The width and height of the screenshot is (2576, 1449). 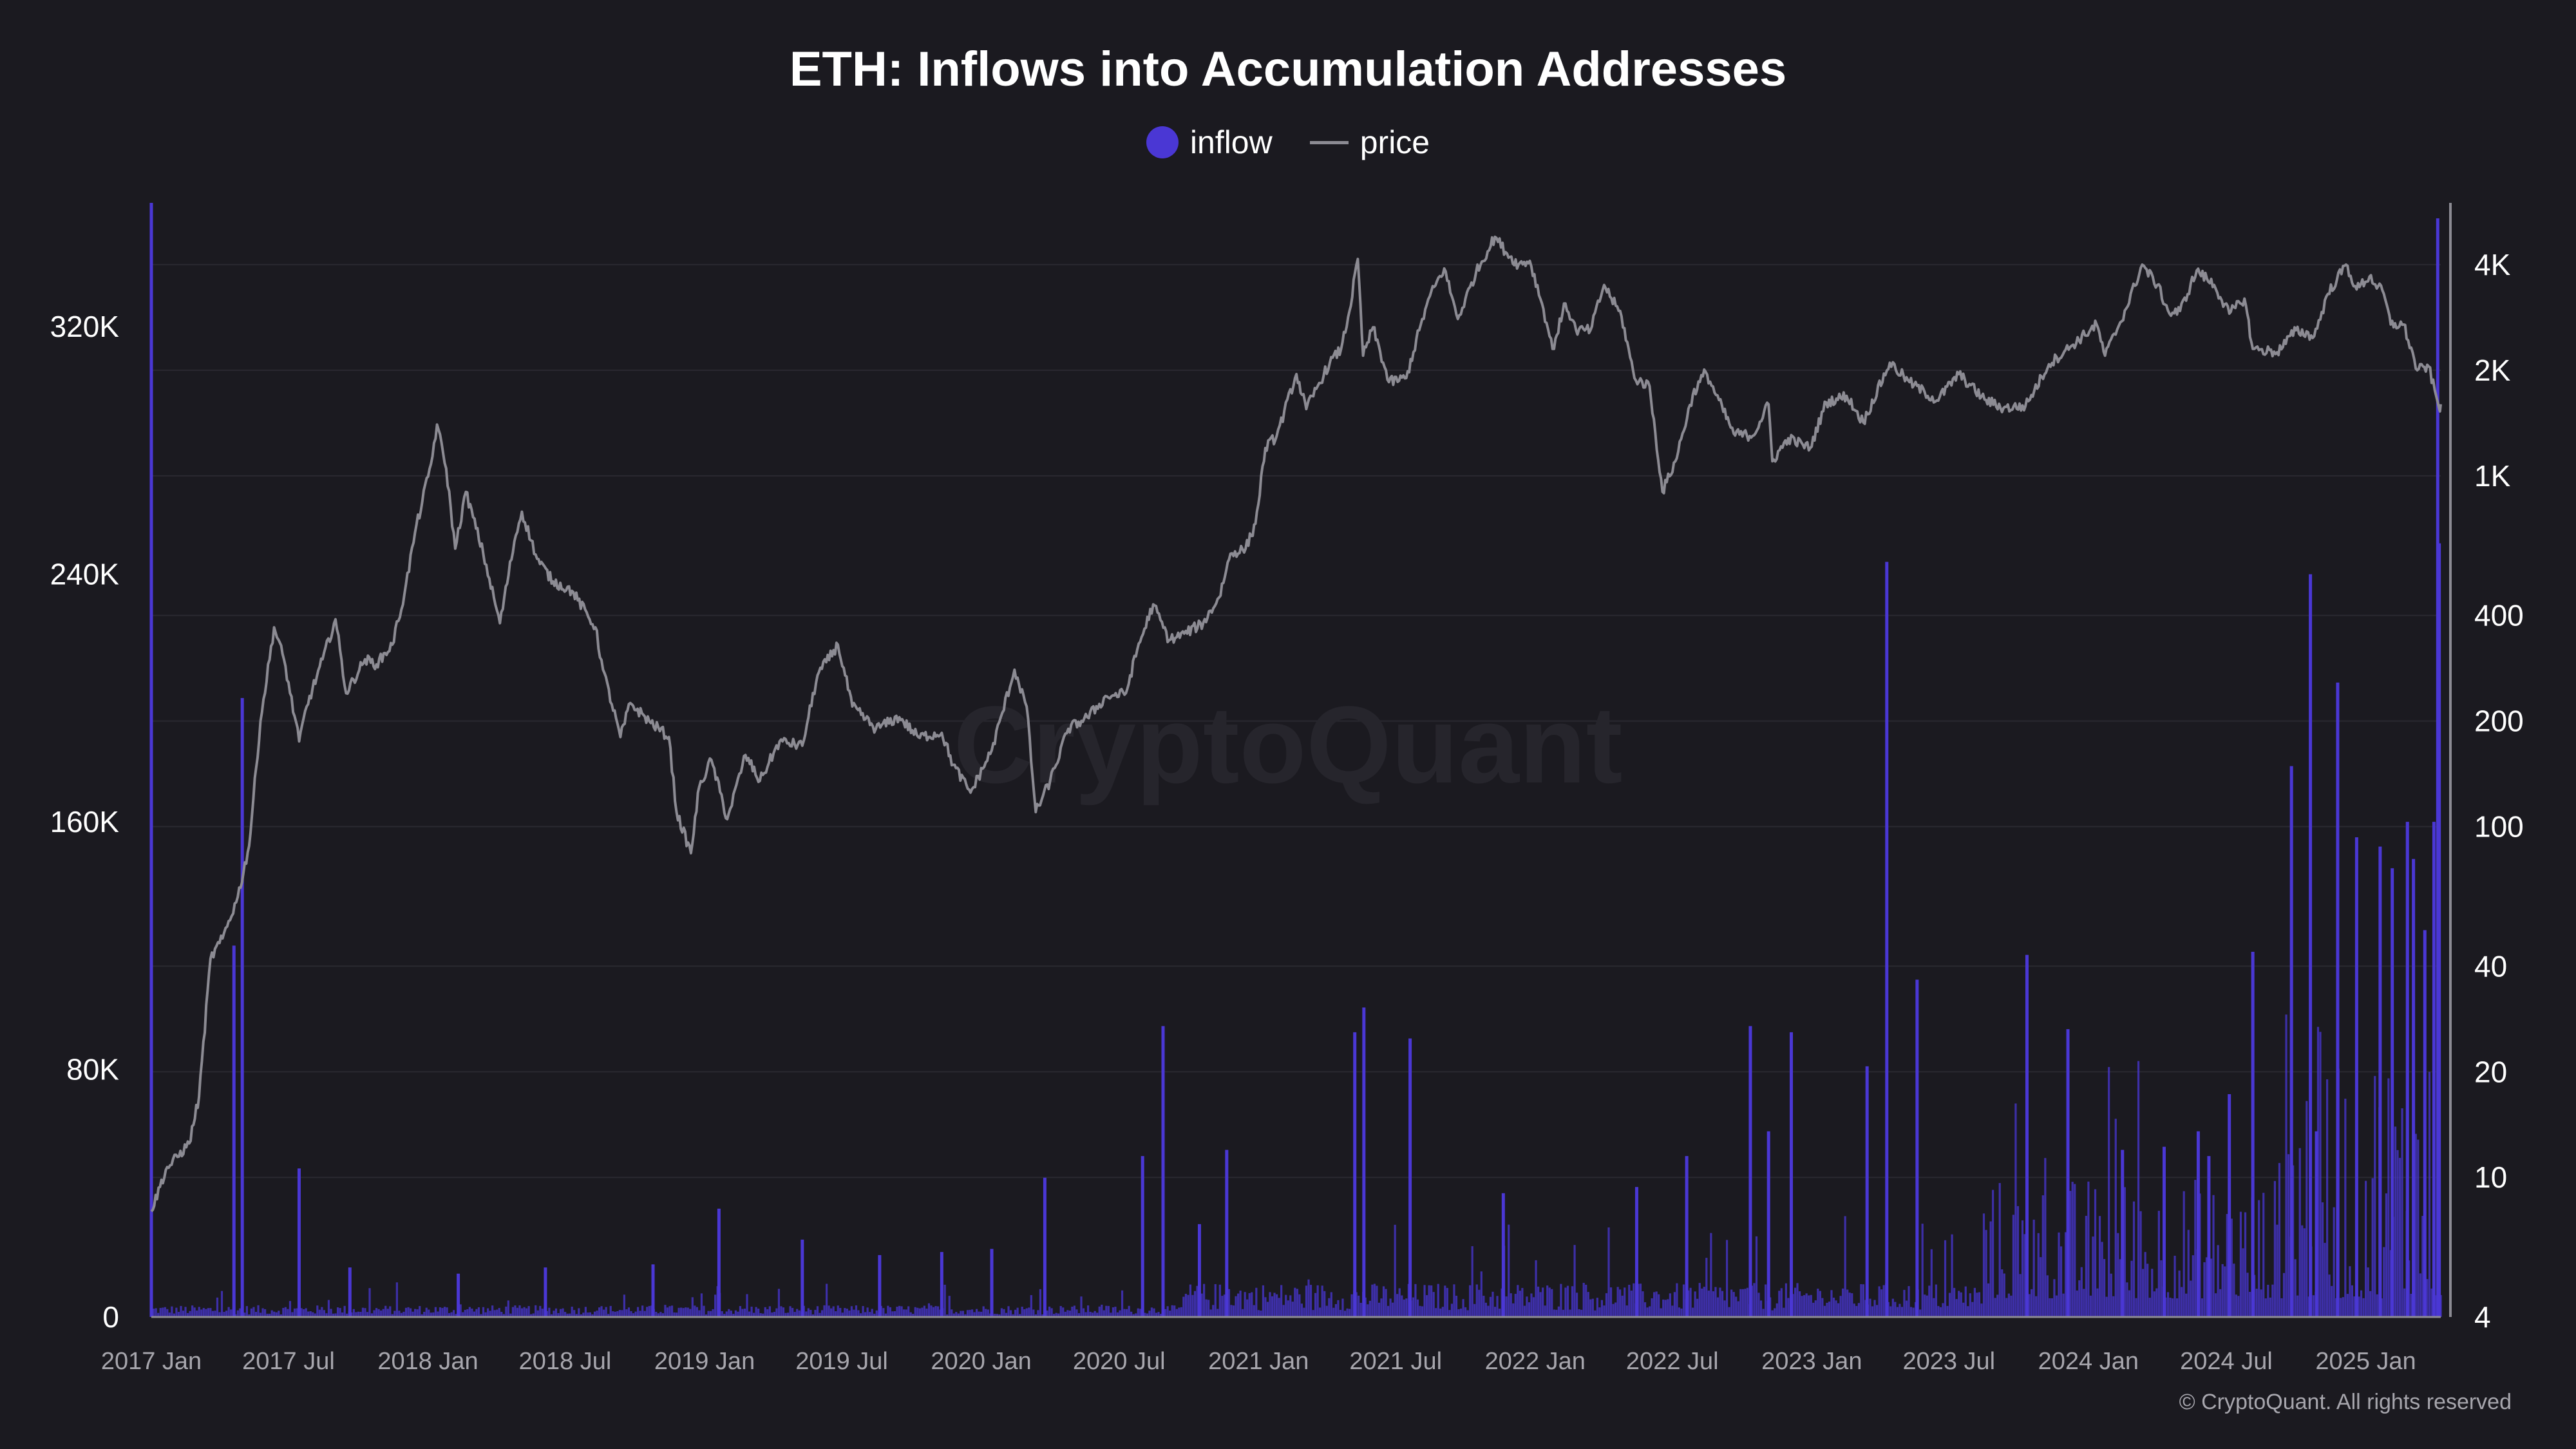 What do you see at coordinates (1370, 143) in the screenshot?
I see `legend-item-price: price` at bounding box center [1370, 143].